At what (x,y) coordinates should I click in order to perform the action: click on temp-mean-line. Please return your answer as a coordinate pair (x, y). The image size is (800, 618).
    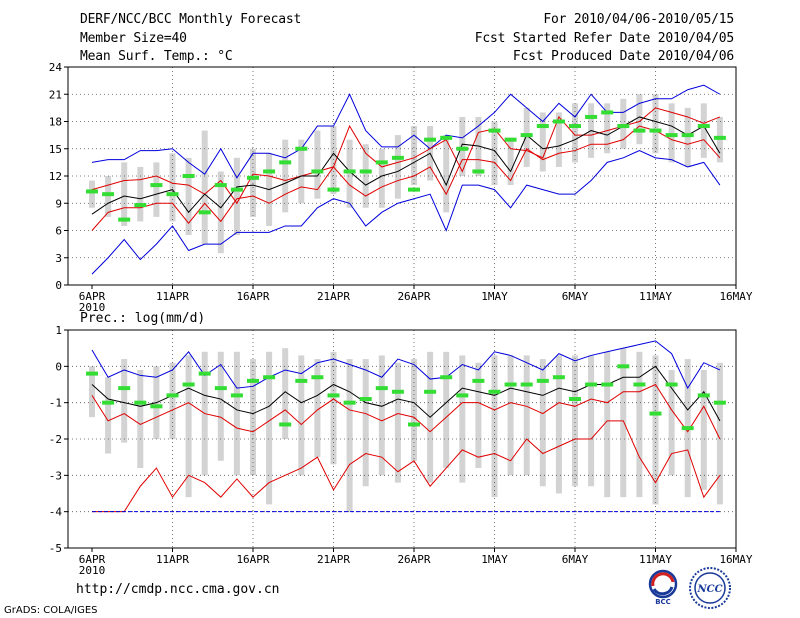
    Looking at the image, I should click on (406, 165).